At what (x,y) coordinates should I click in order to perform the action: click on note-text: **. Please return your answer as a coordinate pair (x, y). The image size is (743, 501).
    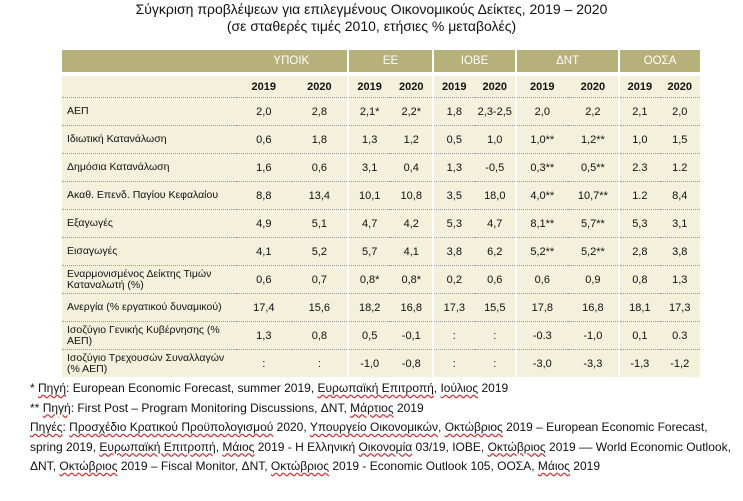
    Looking at the image, I should click on (36, 407).